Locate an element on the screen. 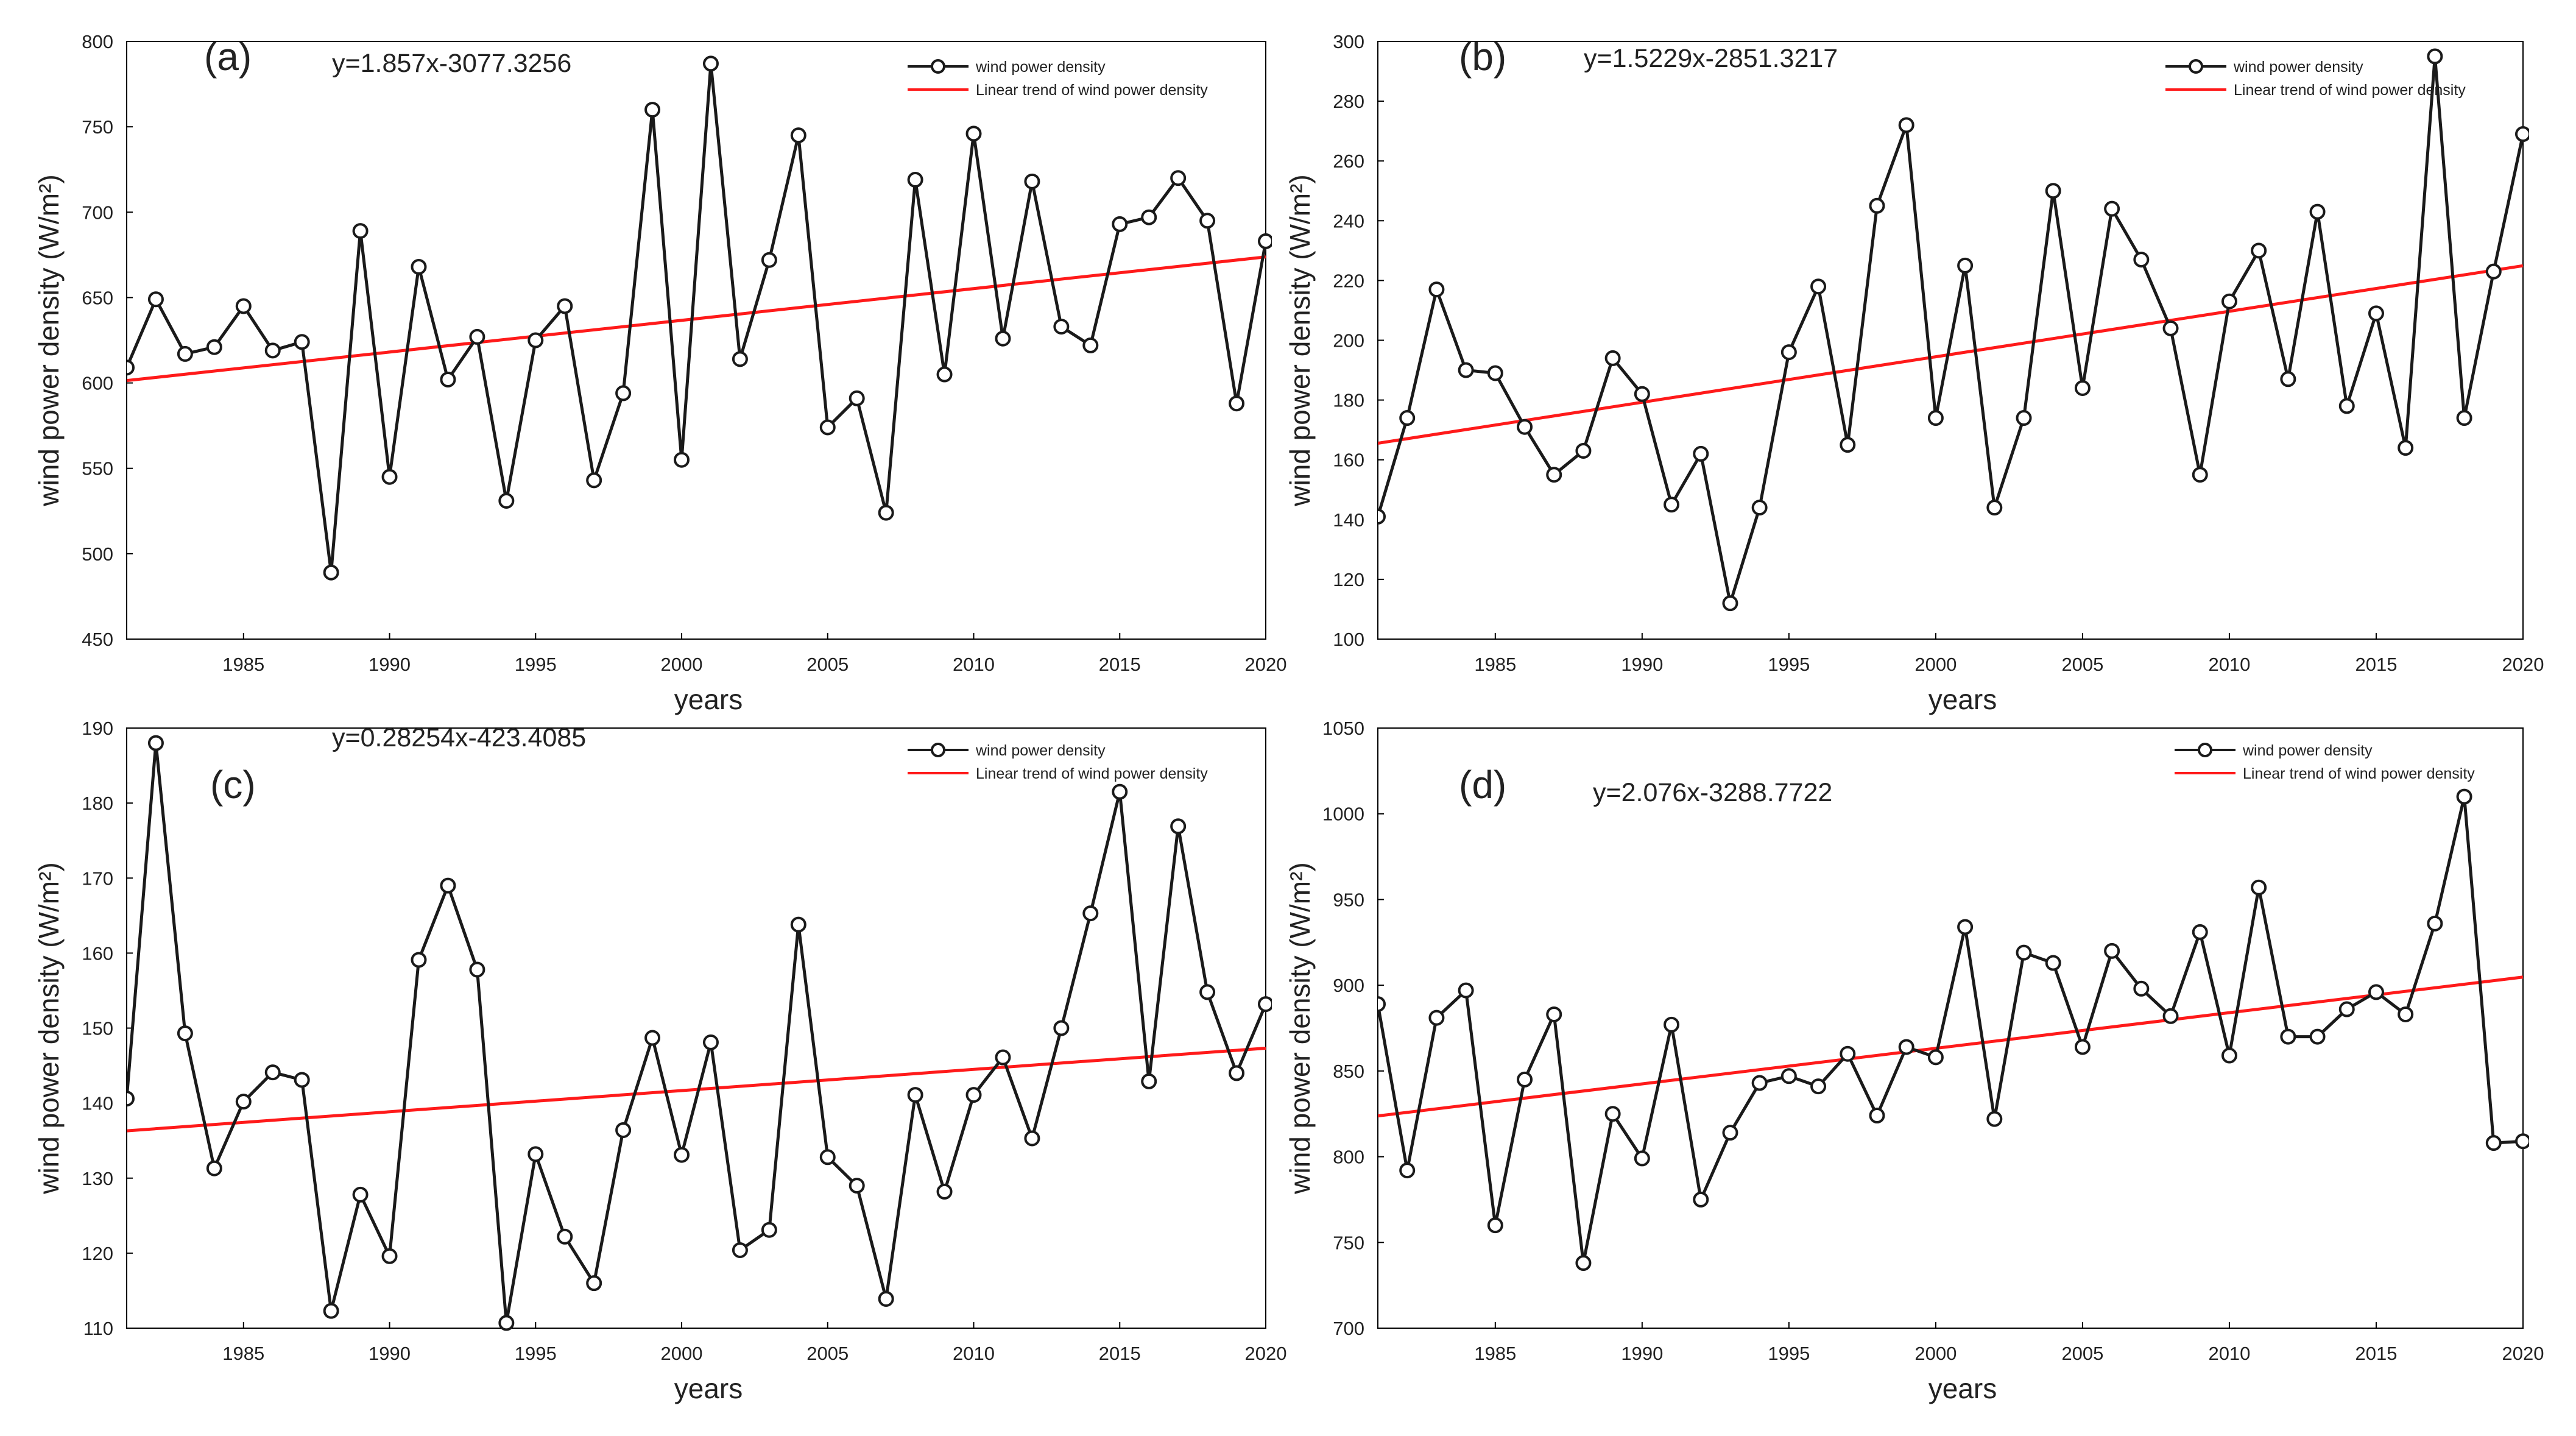 This screenshot has height=1436, width=2576. y-tick-label: 120 is located at coordinates (1348, 579).